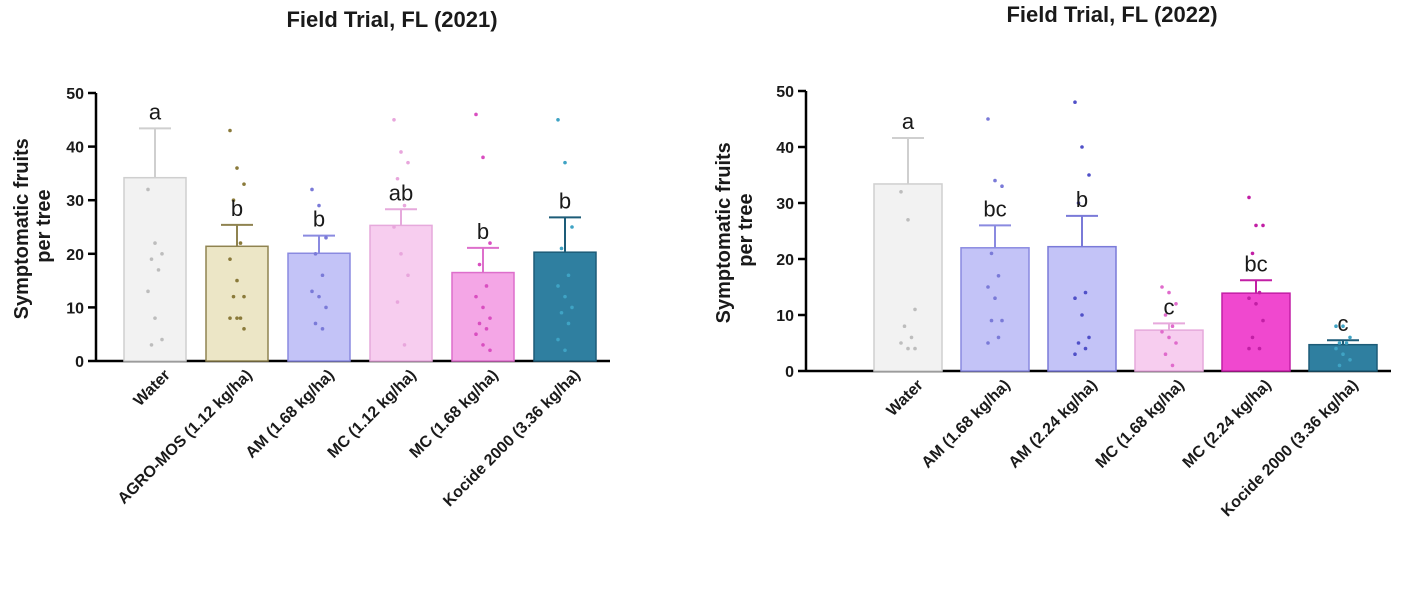 Image resolution: width=1417 pixels, height=594 pixels. I want to click on y-tick-label: 10, so click(75, 308).